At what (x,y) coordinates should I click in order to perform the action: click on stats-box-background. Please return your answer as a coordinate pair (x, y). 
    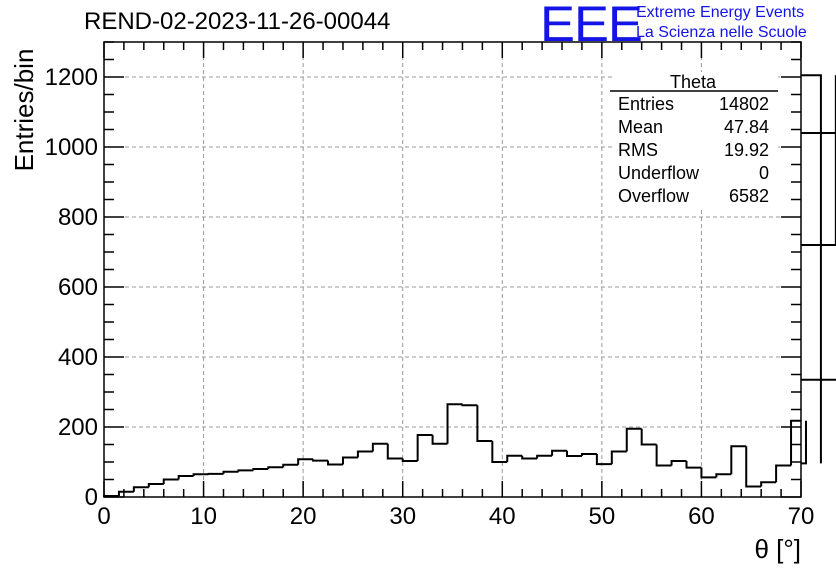
    Looking at the image, I should click on (695, 140).